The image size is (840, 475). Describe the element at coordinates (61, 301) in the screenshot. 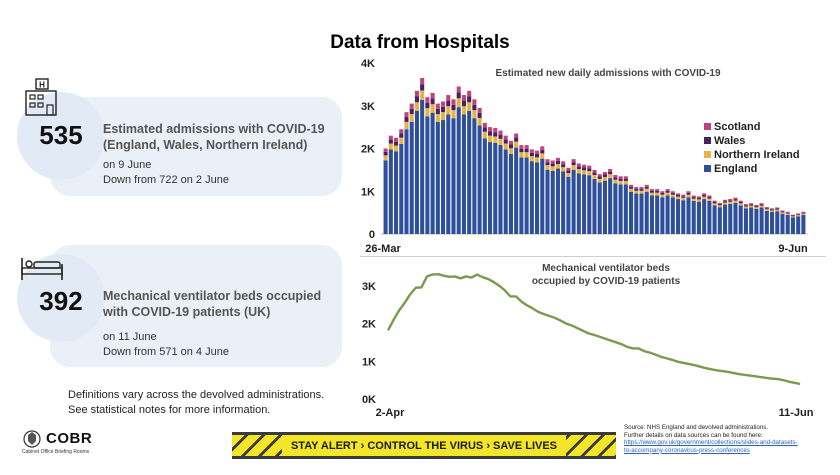

I see `ventilators-number: 392` at that location.